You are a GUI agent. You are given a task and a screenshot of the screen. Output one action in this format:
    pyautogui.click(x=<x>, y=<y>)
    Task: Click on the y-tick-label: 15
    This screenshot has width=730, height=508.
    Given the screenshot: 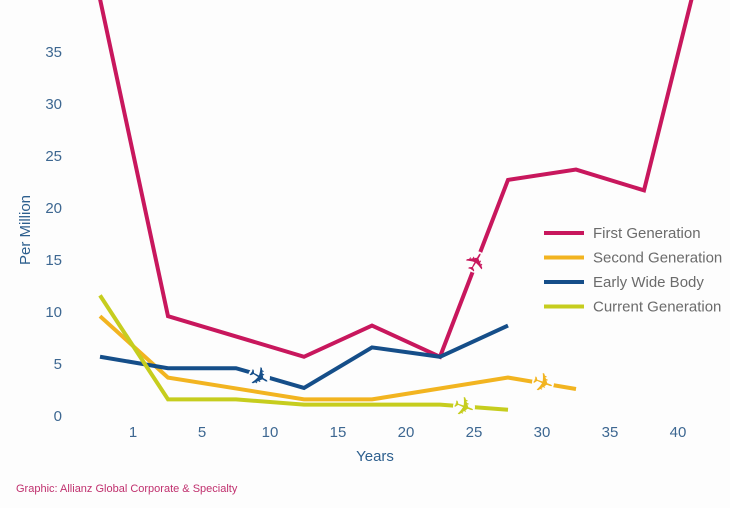 What is the action you would take?
    pyautogui.click(x=53, y=260)
    